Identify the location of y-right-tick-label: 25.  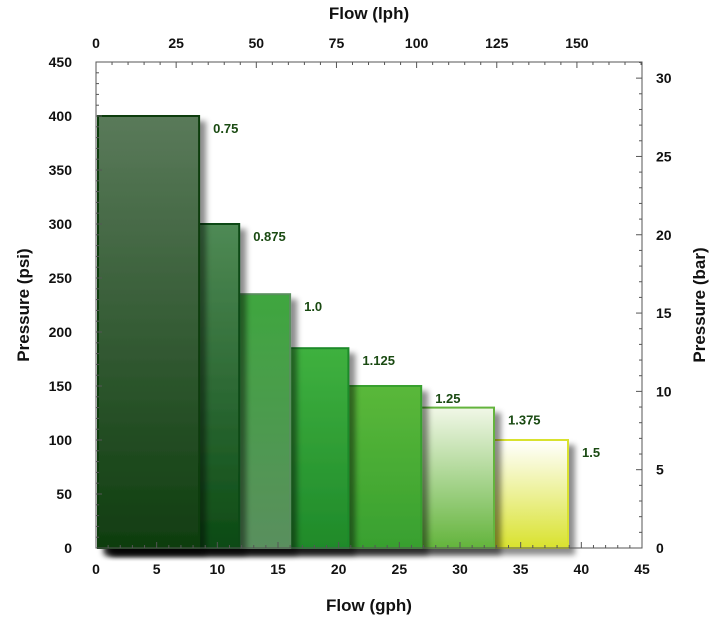
(664, 156).